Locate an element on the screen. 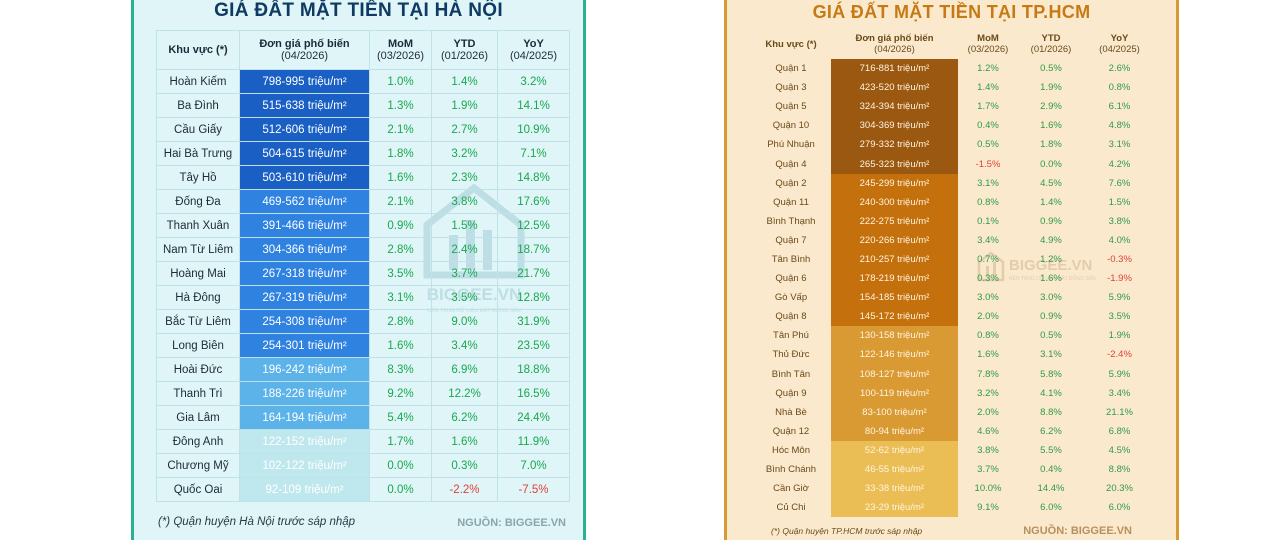 The width and height of the screenshot is (1280, 540). table-row: Nhà Bè 83-100 triệu/m² 2.0% 8.8% 21.1% is located at coordinates (953, 412).